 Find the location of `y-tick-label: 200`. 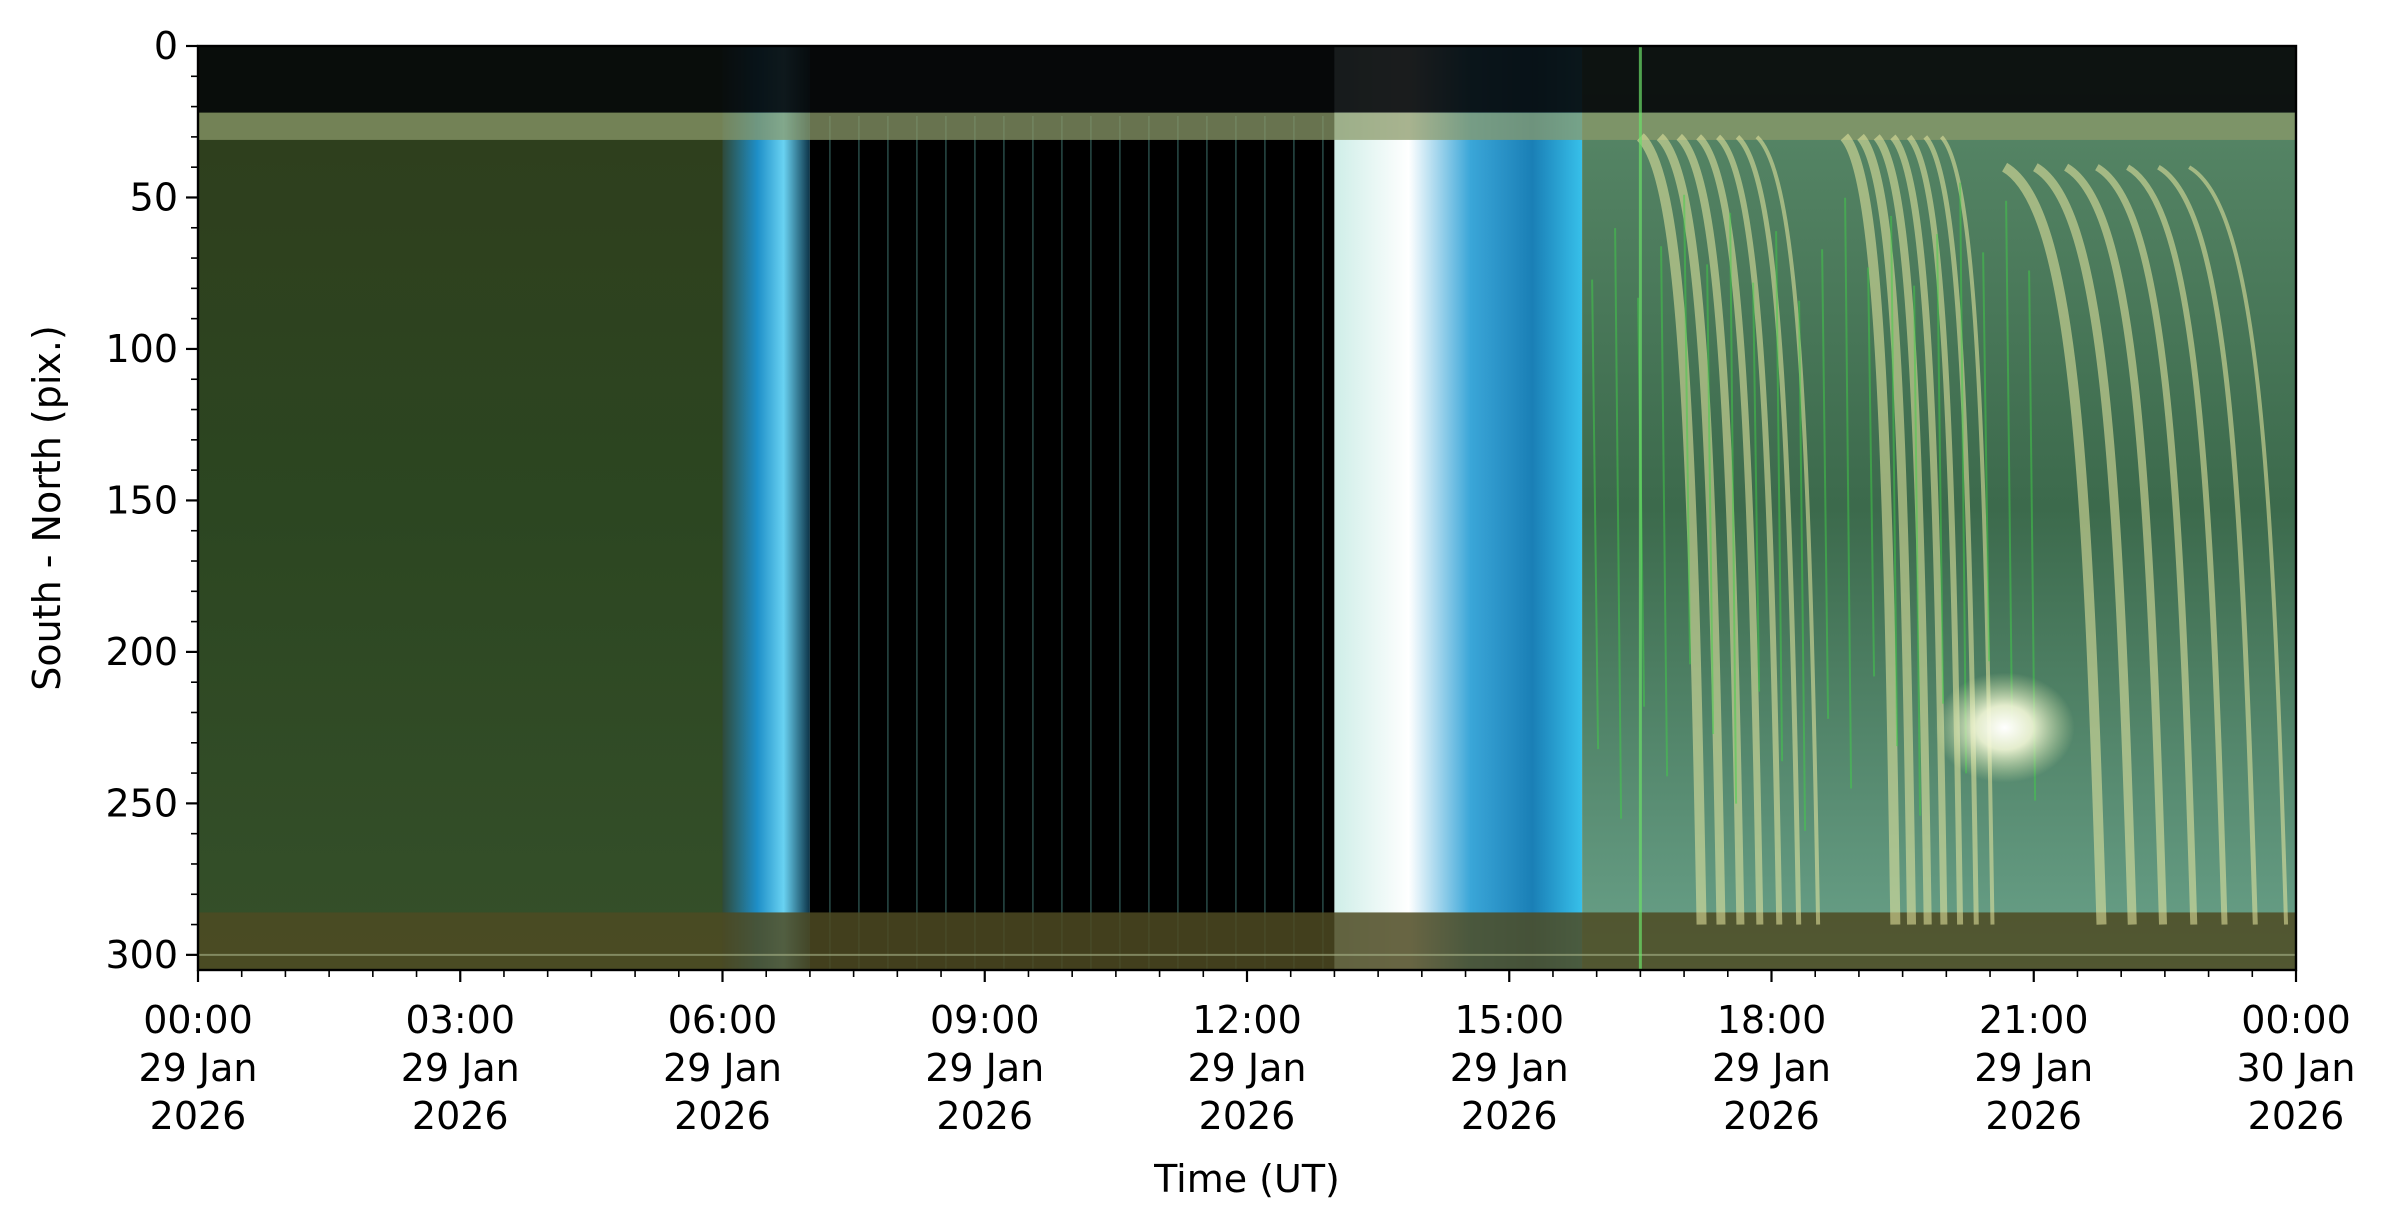

y-tick-label: 200 is located at coordinates (141, 652).